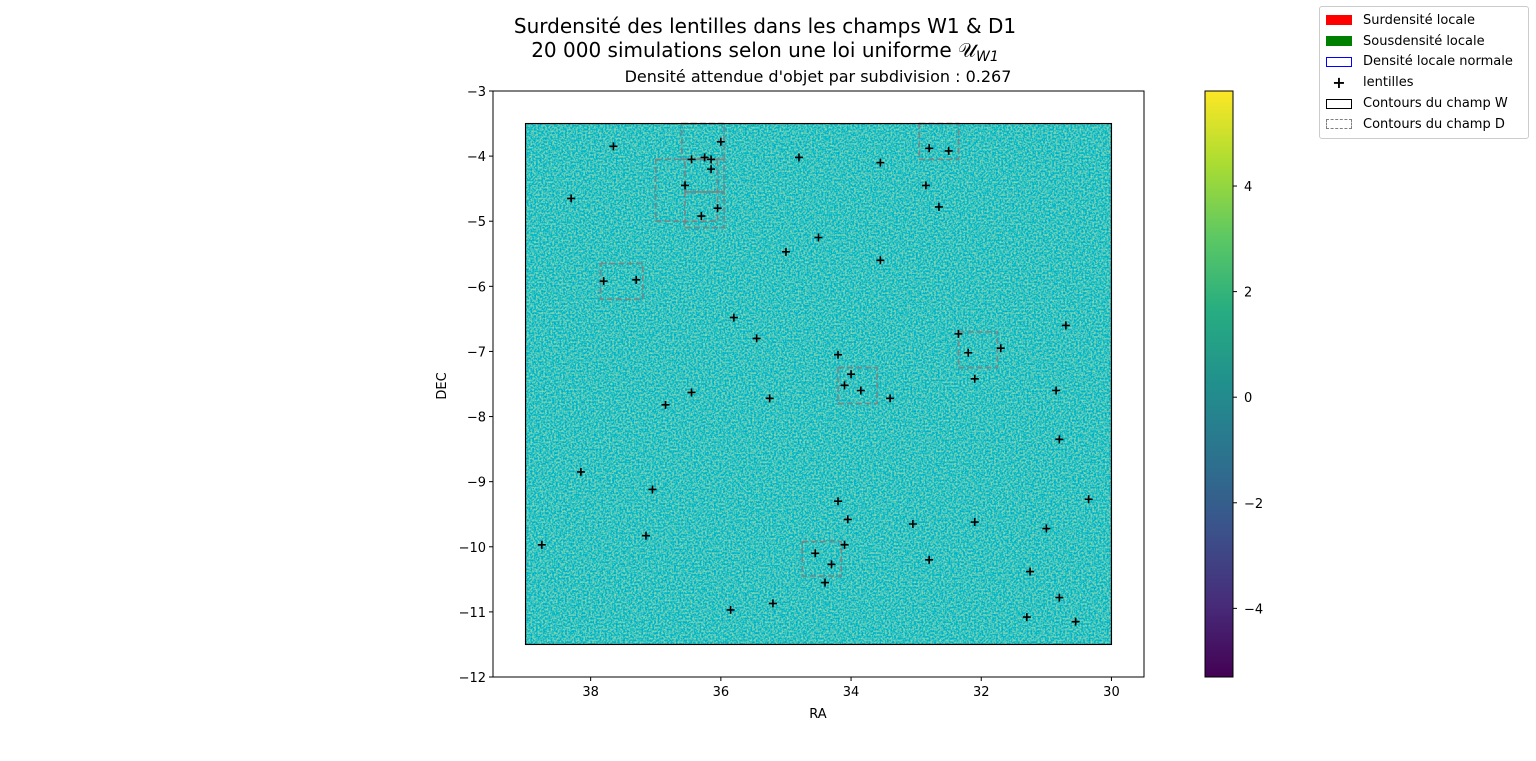  Describe the element at coordinates (1419, 20) in the screenshot. I see `legend-label: Surdensité locale` at that location.